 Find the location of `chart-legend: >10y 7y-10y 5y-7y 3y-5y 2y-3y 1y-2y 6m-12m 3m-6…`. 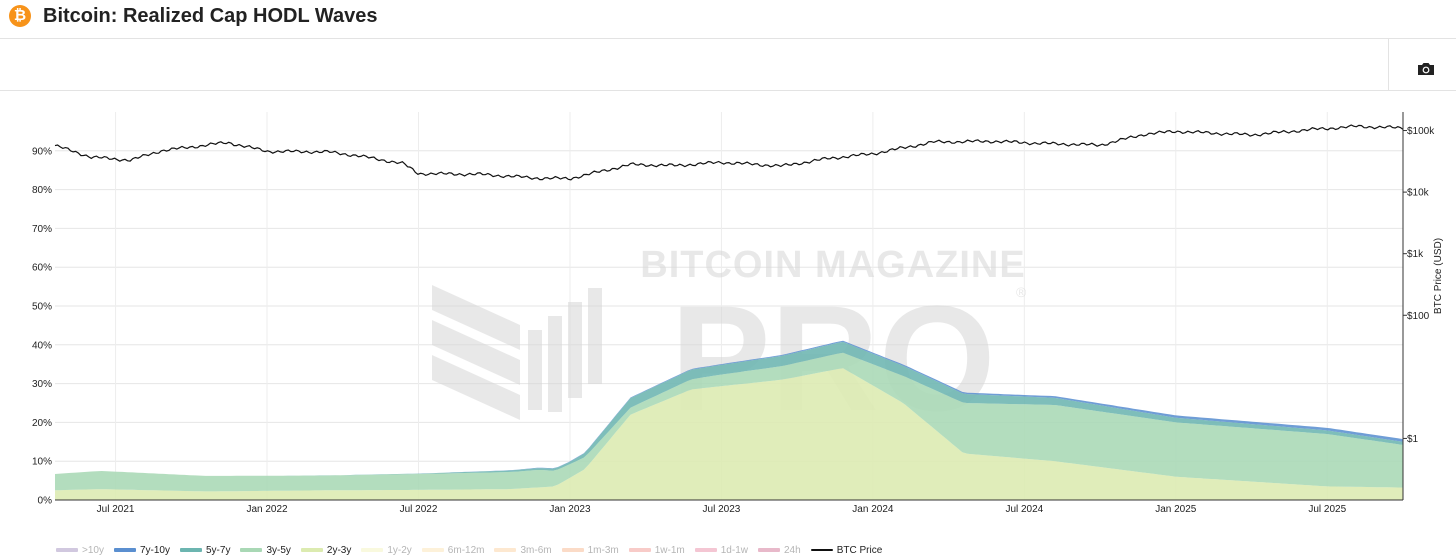

chart-legend: >10y 7y-10y 5y-7y 3y-5y 2y-3y 1y-2y 6m-12m 3m-6… is located at coordinates (474, 550).